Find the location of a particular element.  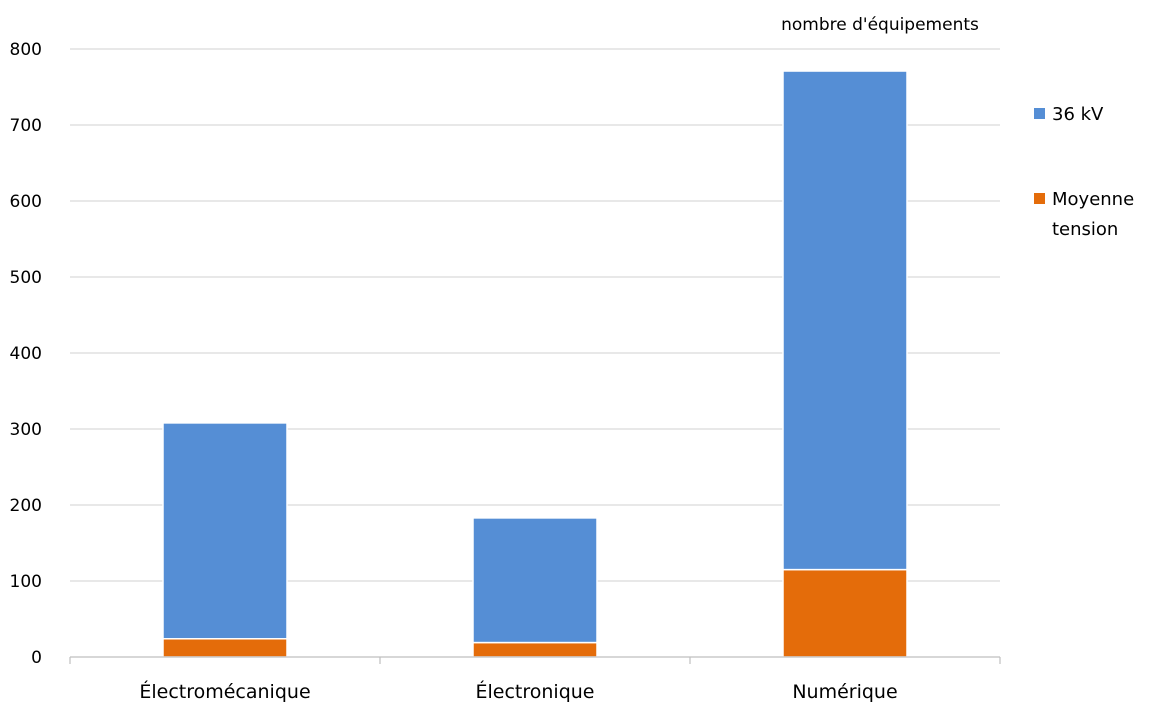

y-tick-label: 400 is located at coordinates (26, 354).